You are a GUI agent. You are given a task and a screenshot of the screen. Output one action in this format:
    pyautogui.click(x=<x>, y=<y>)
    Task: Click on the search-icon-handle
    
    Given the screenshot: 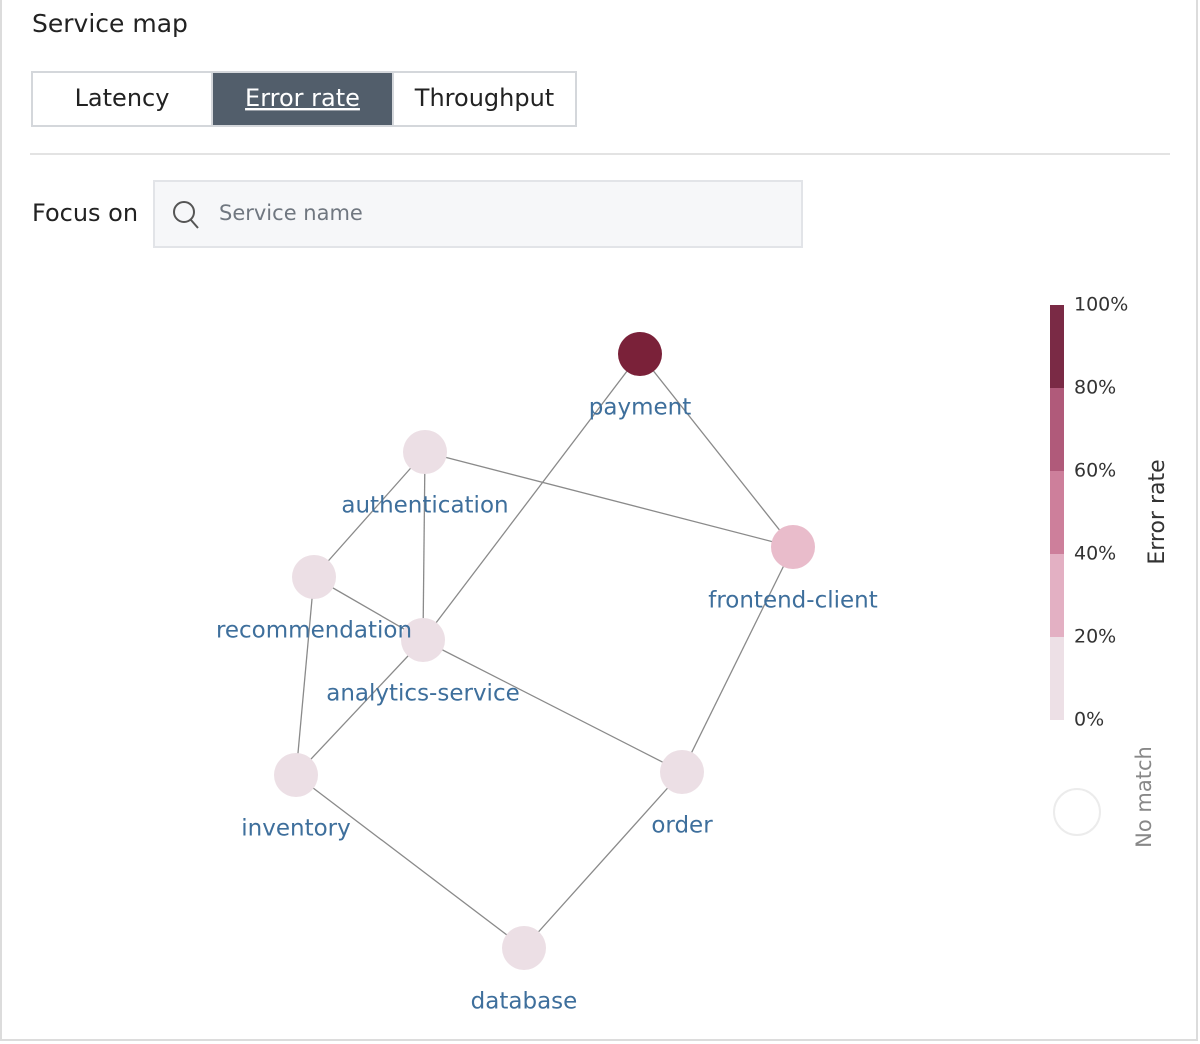 What is the action you would take?
    pyautogui.click(x=194, y=224)
    